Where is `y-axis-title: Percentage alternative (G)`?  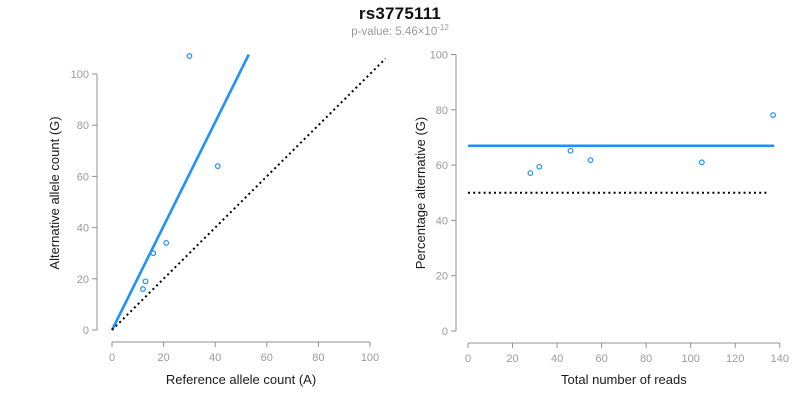
y-axis-title: Percentage alternative (G) is located at coordinates (420, 193).